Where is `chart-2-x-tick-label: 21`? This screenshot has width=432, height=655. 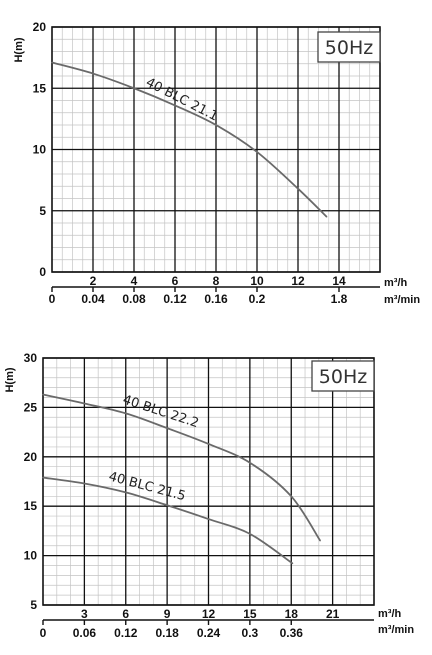 chart-2-x-tick-label: 21 is located at coordinates (333, 614).